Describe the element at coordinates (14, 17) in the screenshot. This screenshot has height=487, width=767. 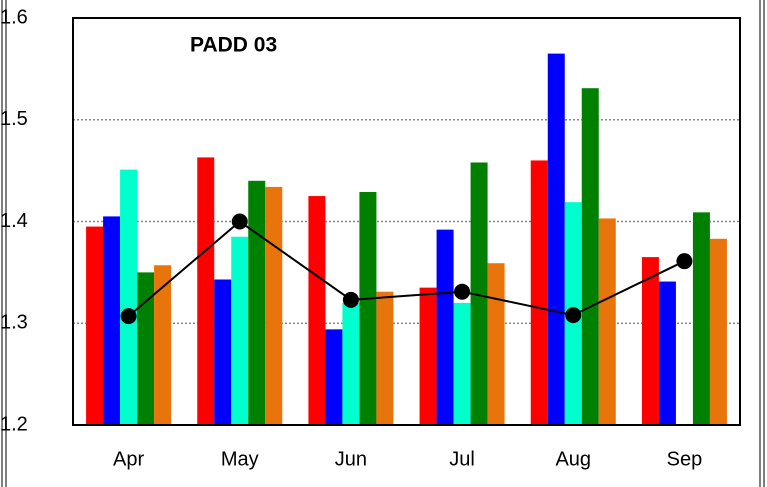
I see `y-tick-label: 1.6` at that location.